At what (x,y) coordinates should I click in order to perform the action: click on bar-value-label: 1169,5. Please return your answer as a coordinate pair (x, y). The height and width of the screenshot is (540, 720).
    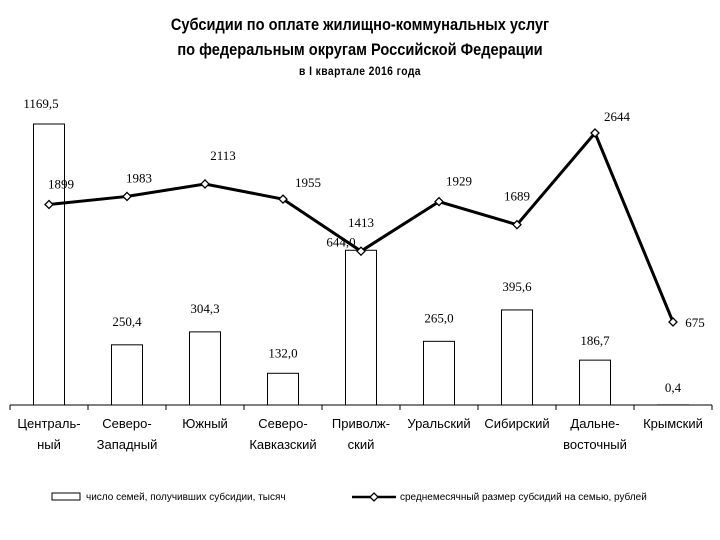
    Looking at the image, I should click on (40, 103).